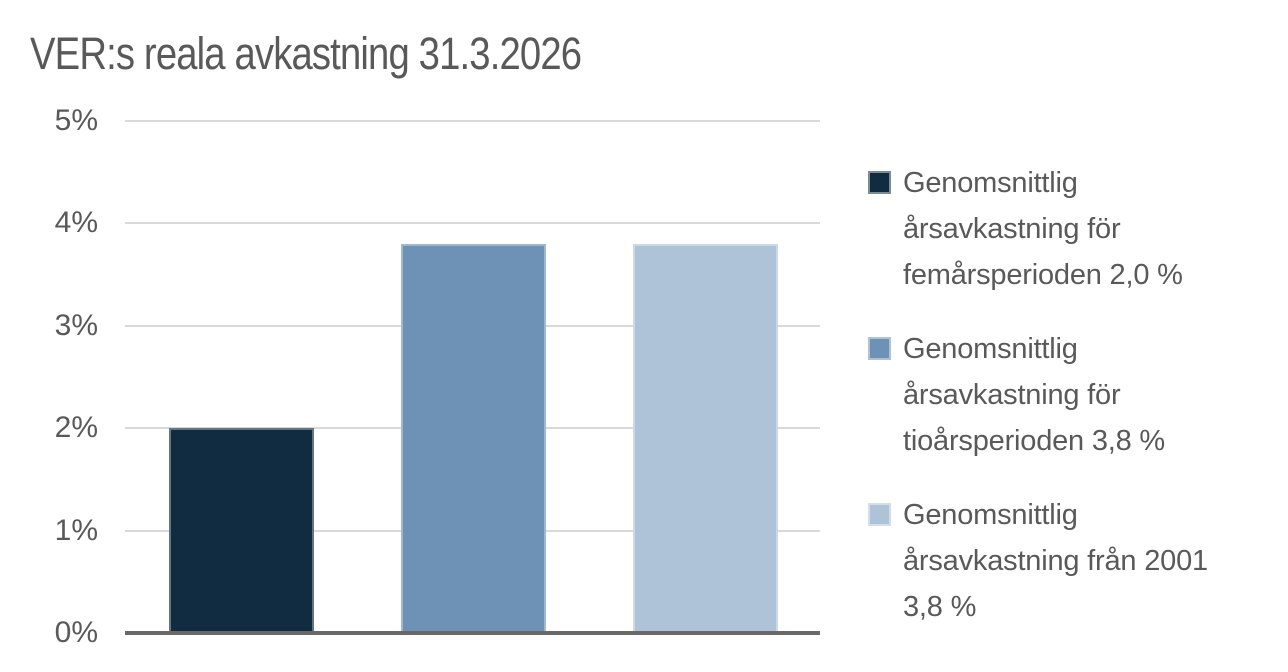 This screenshot has height=672, width=1288. Describe the element at coordinates (76, 428) in the screenshot. I see `y-tick-label: 2%` at that location.